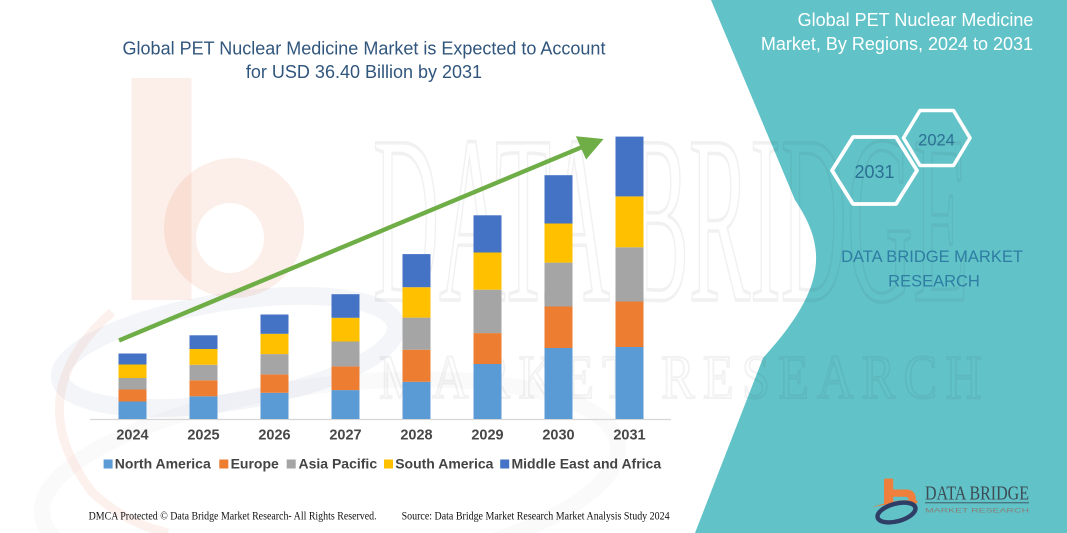  I want to click on svg-text: 2030, so click(558, 436).